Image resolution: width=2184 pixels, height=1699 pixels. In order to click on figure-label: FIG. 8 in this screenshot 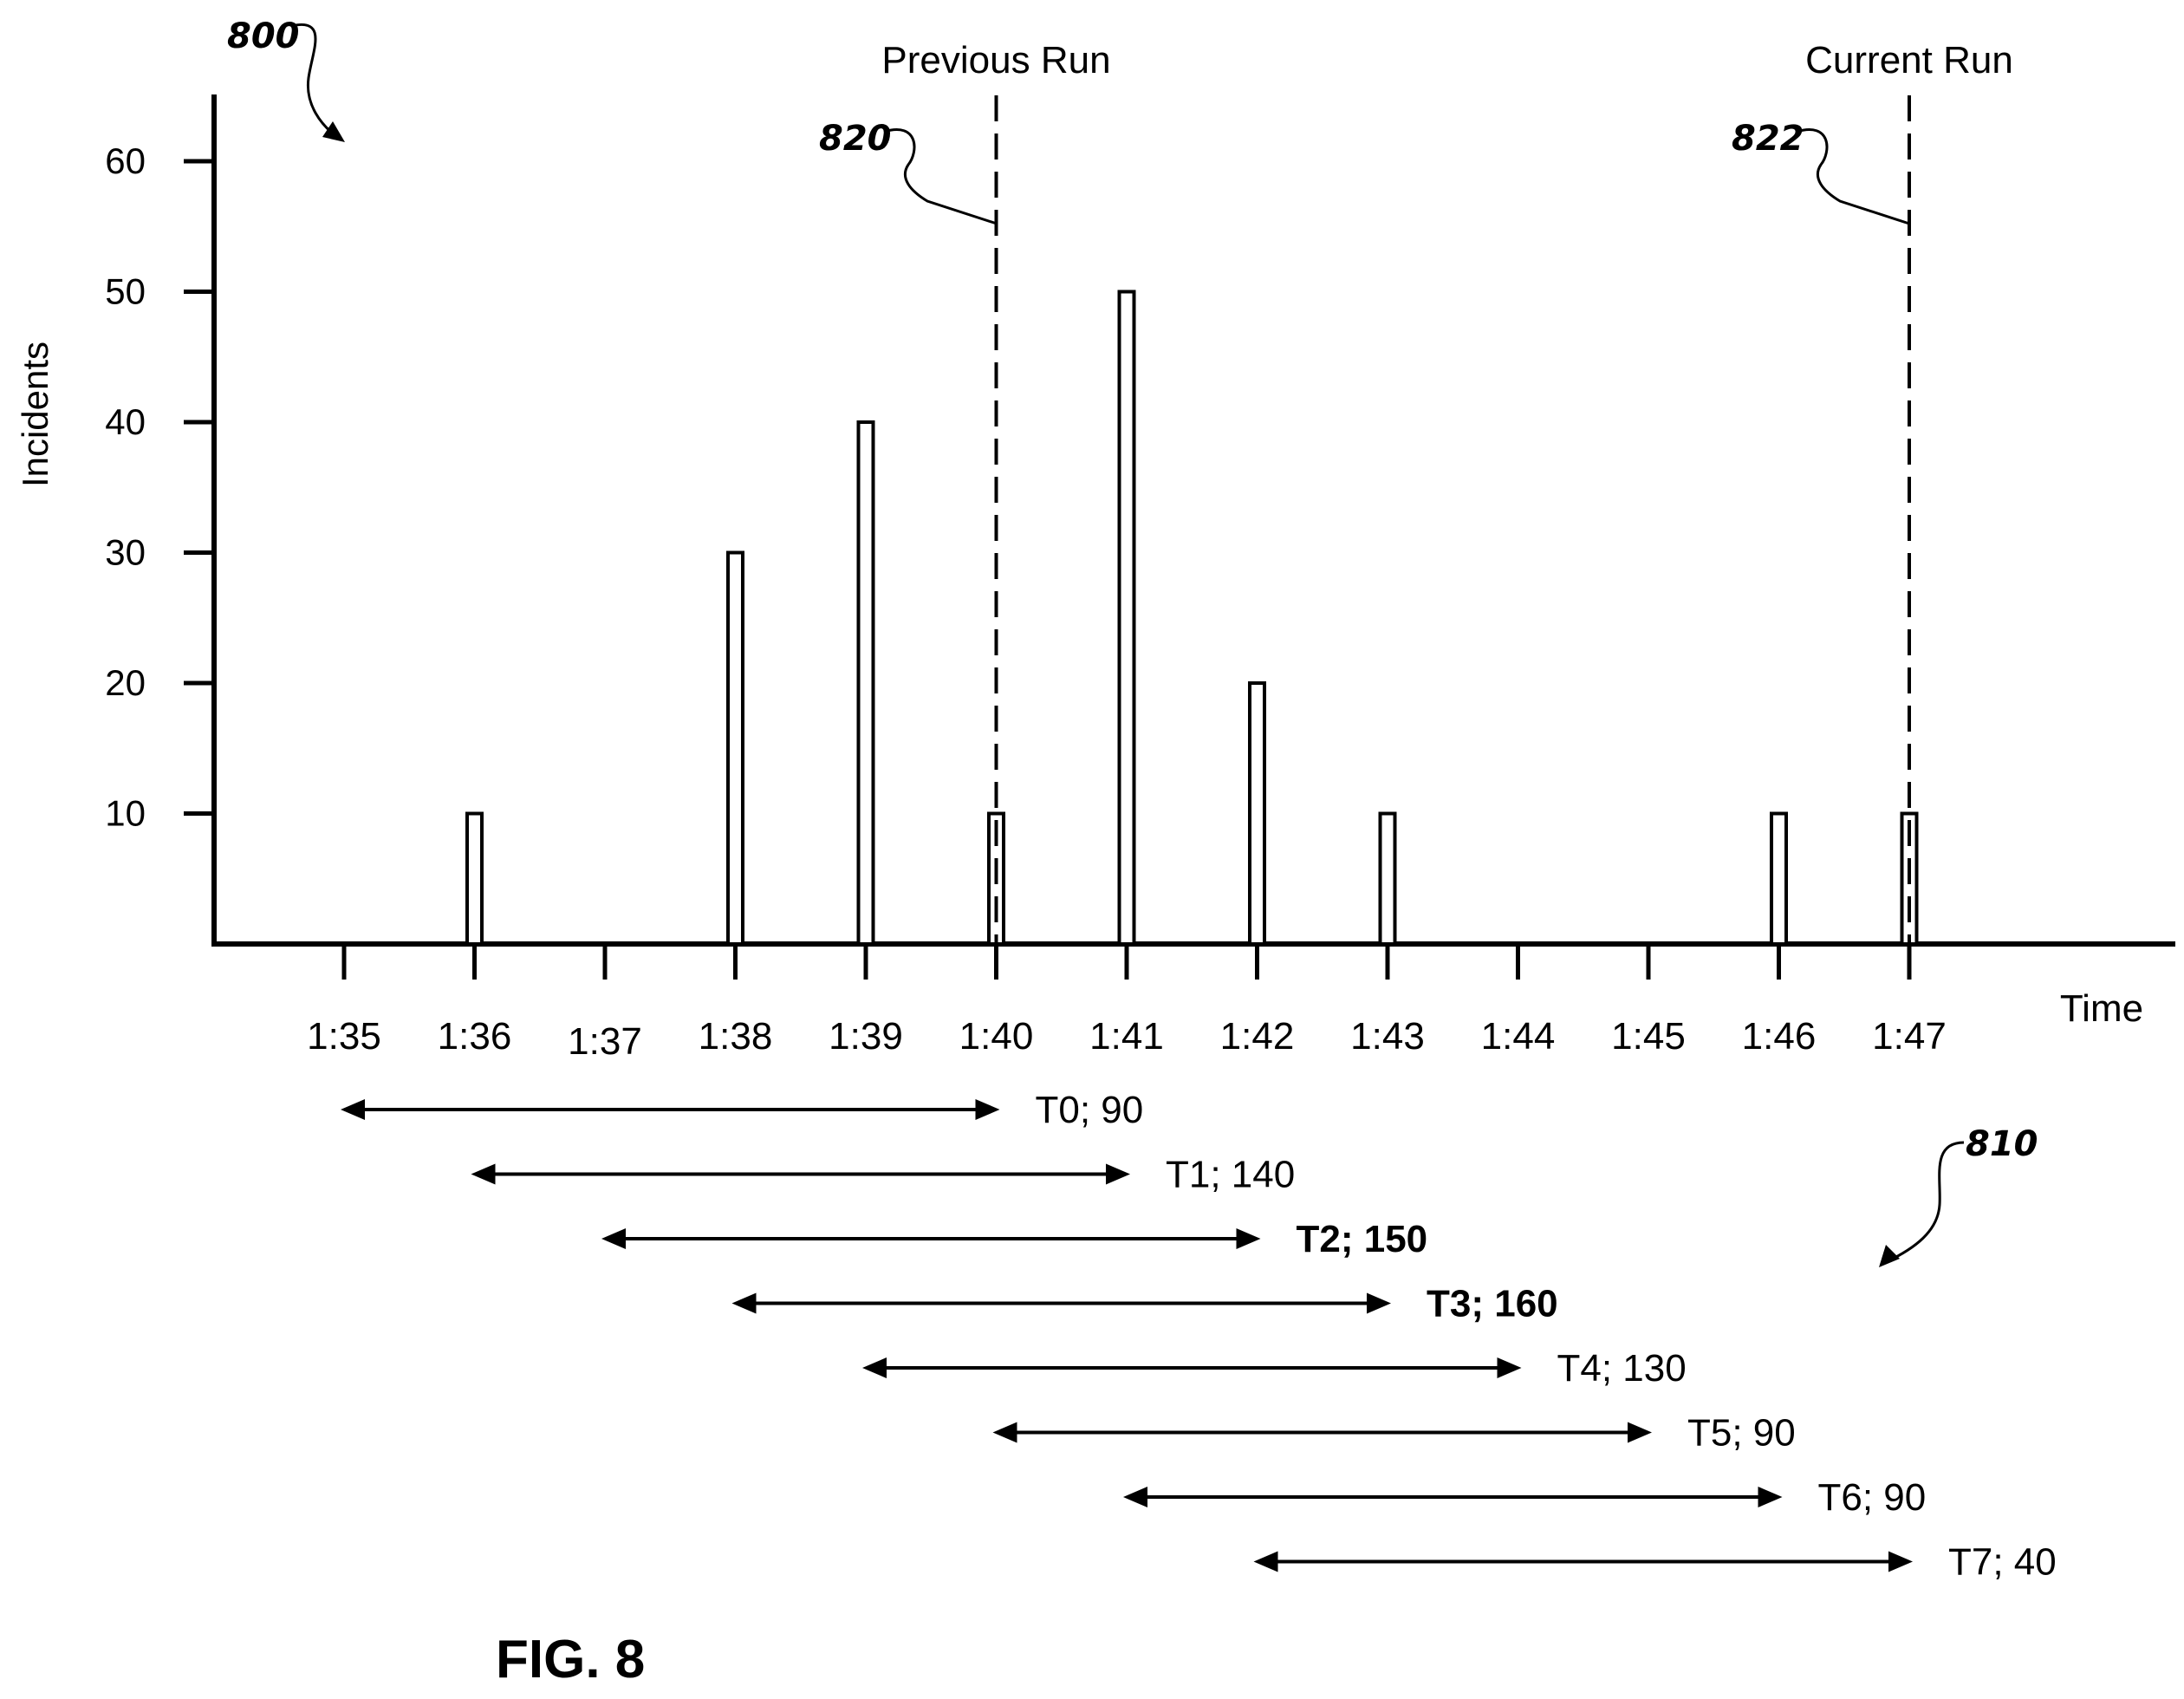, I will do `click(570, 1660)`.